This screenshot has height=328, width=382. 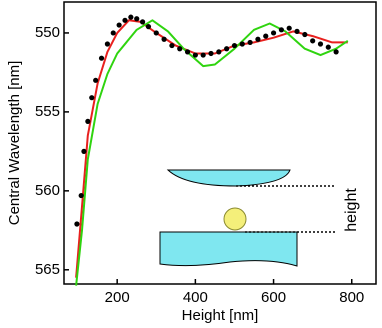 What do you see at coordinates (47, 190) in the screenshot?
I see `y-tick-label: 560` at bounding box center [47, 190].